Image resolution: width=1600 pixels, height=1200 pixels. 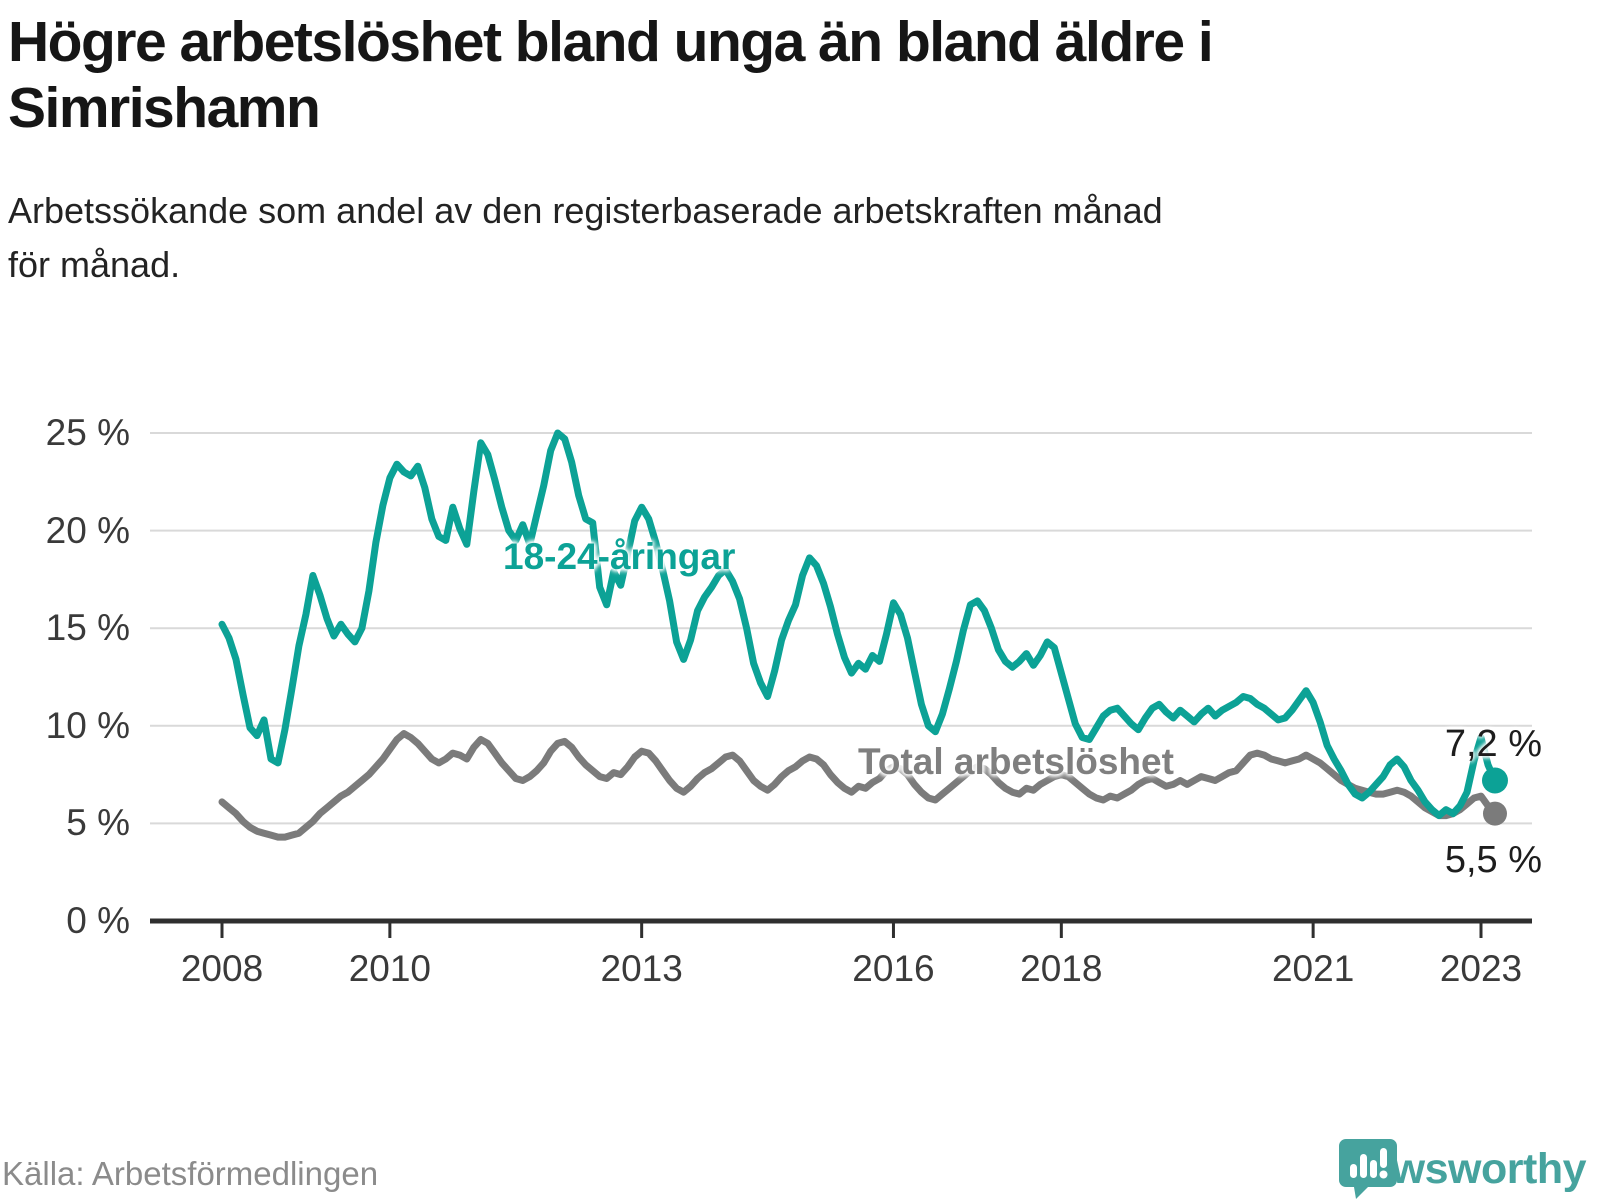 What do you see at coordinates (1061, 968) in the screenshot?
I see `x-tick-label: 2018` at bounding box center [1061, 968].